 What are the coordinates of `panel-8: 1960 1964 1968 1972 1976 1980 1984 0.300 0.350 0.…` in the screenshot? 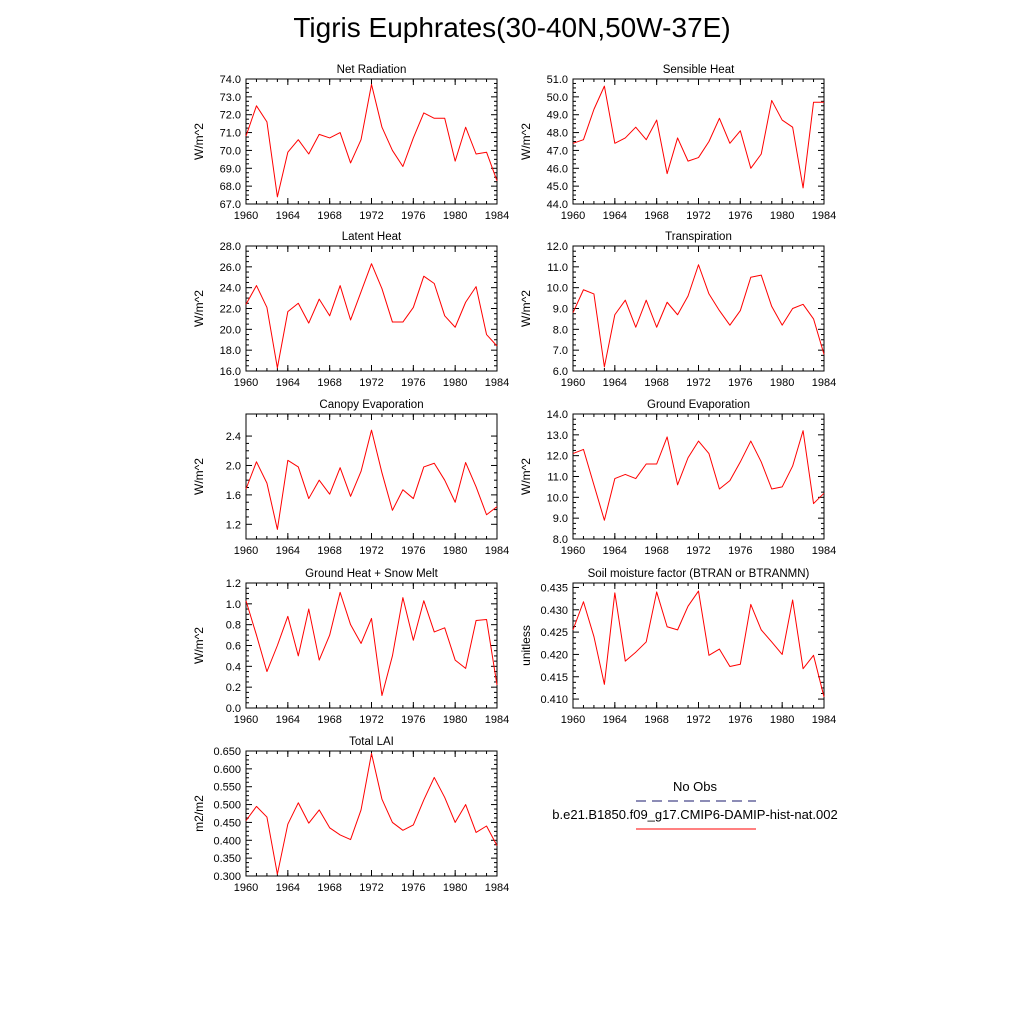 It's located at (350, 815).